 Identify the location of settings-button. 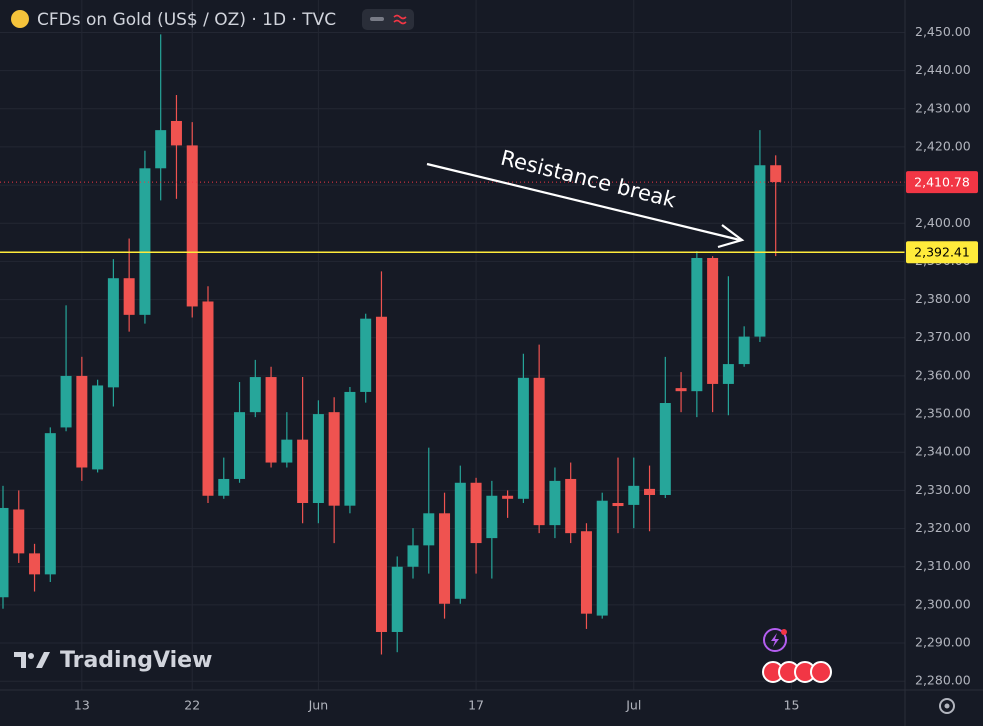
(947, 706).